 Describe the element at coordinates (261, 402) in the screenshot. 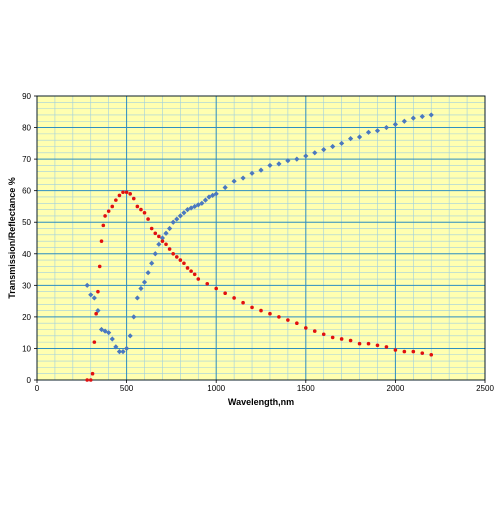

I see `x-axis-title: Wavelength,nm` at that location.